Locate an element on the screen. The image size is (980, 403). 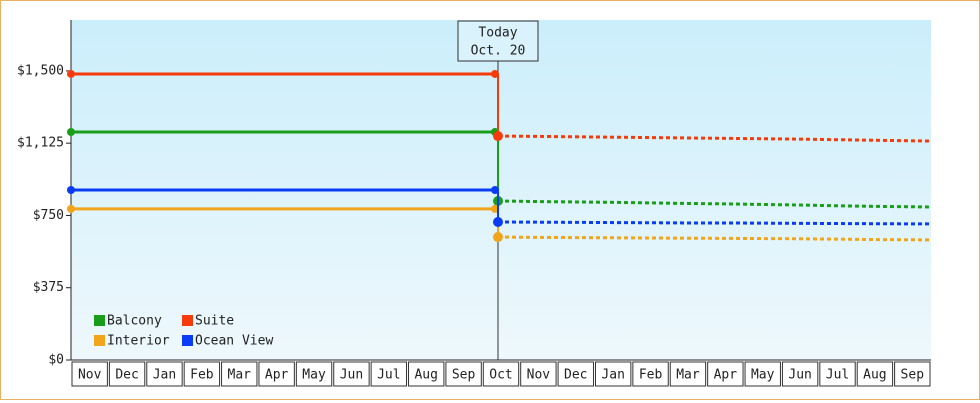
legend-label: Interior is located at coordinates (138, 341).